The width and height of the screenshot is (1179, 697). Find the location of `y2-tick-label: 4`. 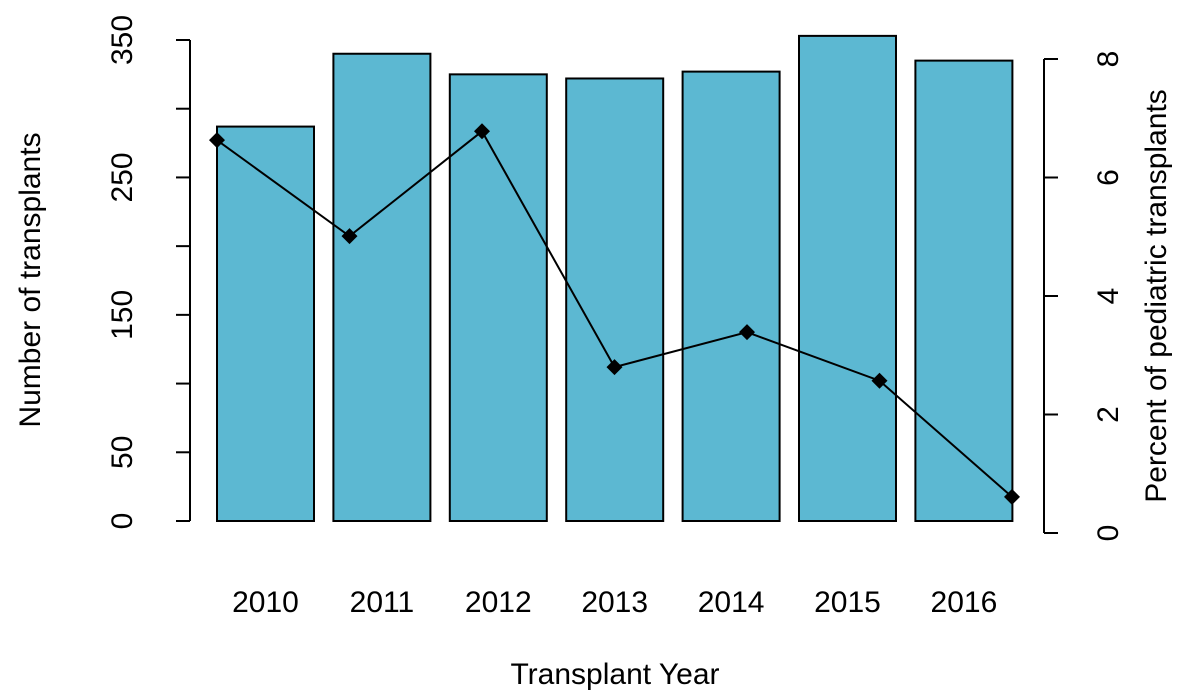

y2-tick-label: 4 is located at coordinates (1108, 296).